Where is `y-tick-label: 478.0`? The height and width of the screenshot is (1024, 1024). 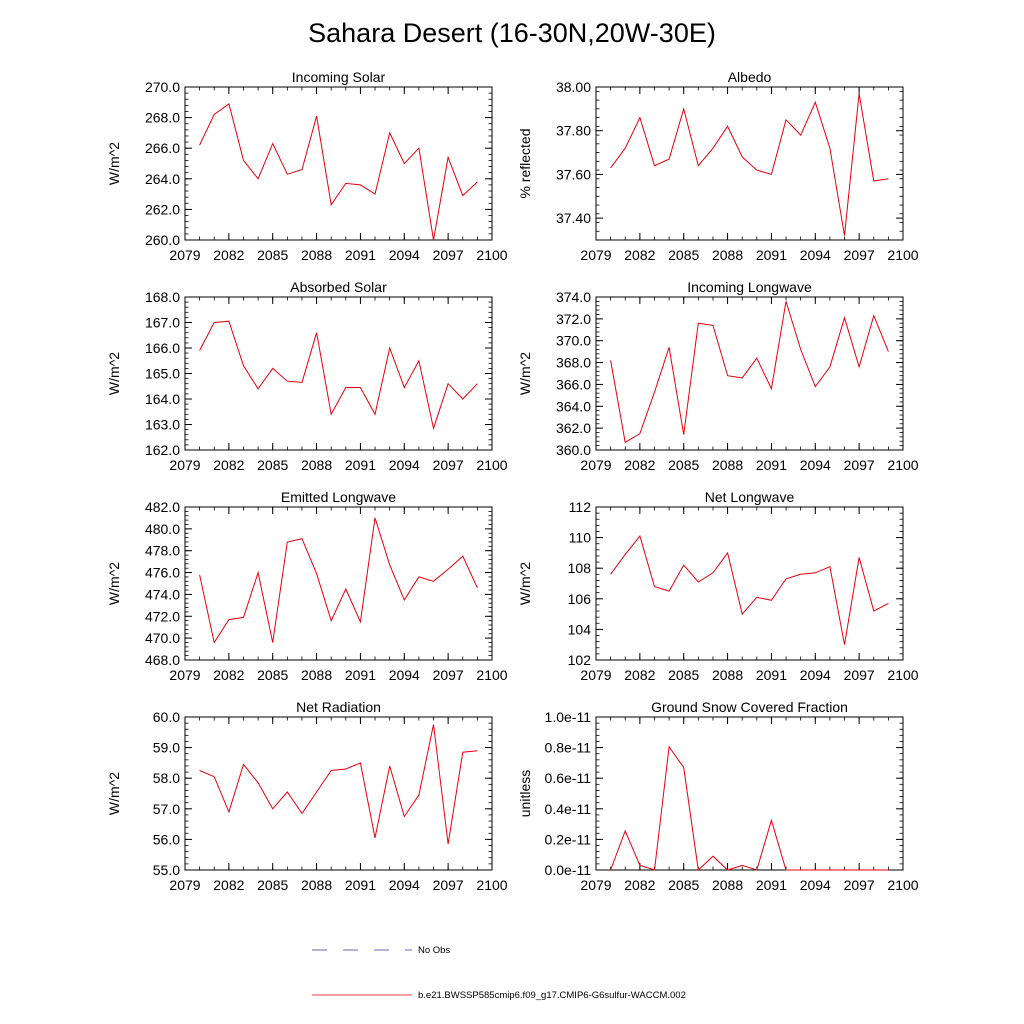 y-tick-label: 478.0 is located at coordinates (162, 551).